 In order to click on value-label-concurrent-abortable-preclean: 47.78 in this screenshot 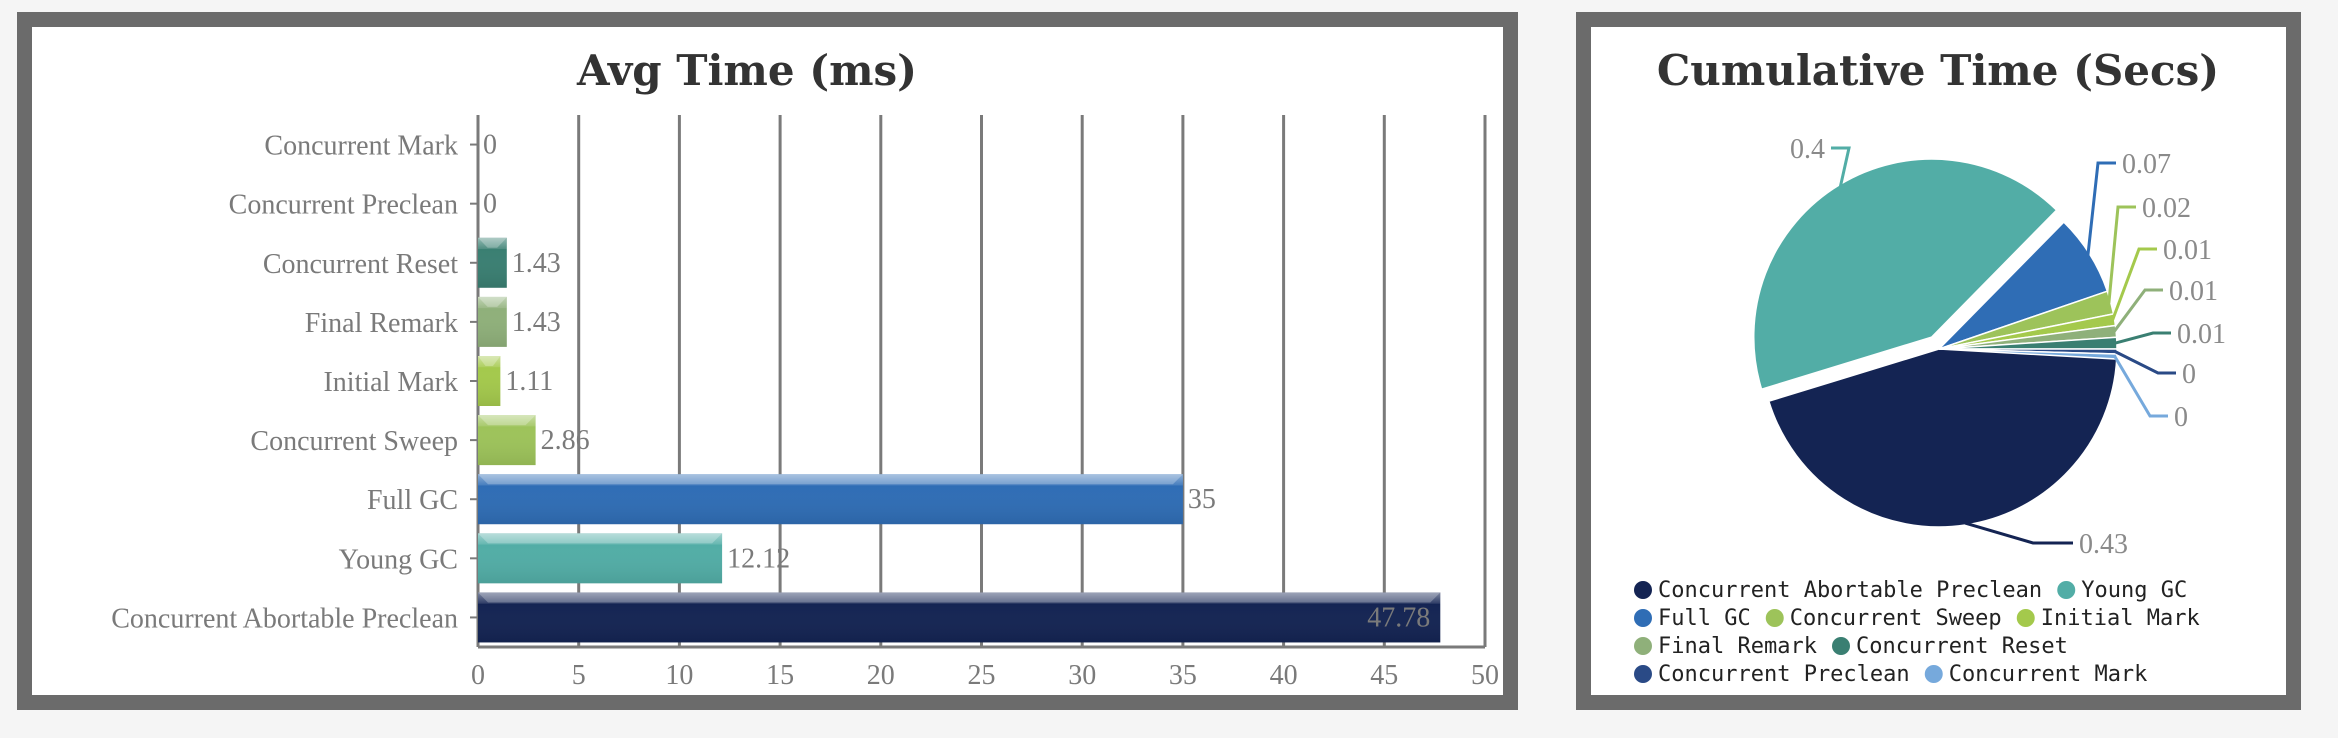, I will do `click(1398, 617)`.